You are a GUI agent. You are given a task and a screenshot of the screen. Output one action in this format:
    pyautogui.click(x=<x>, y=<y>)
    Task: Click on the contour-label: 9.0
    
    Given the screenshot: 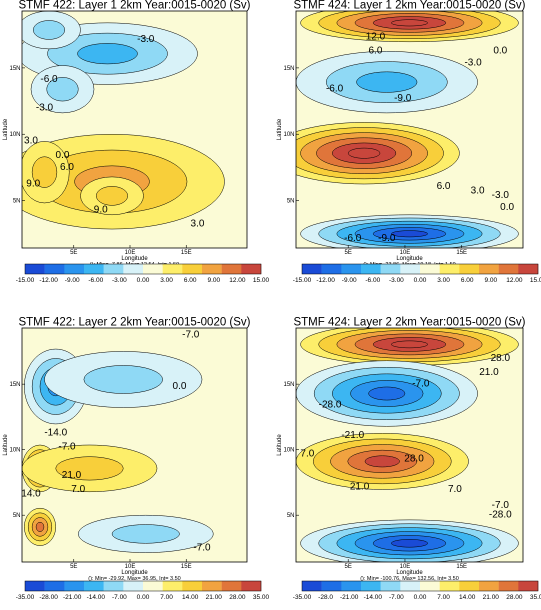 What is the action you would take?
    pyautogui.click(x=101, y=209)
    